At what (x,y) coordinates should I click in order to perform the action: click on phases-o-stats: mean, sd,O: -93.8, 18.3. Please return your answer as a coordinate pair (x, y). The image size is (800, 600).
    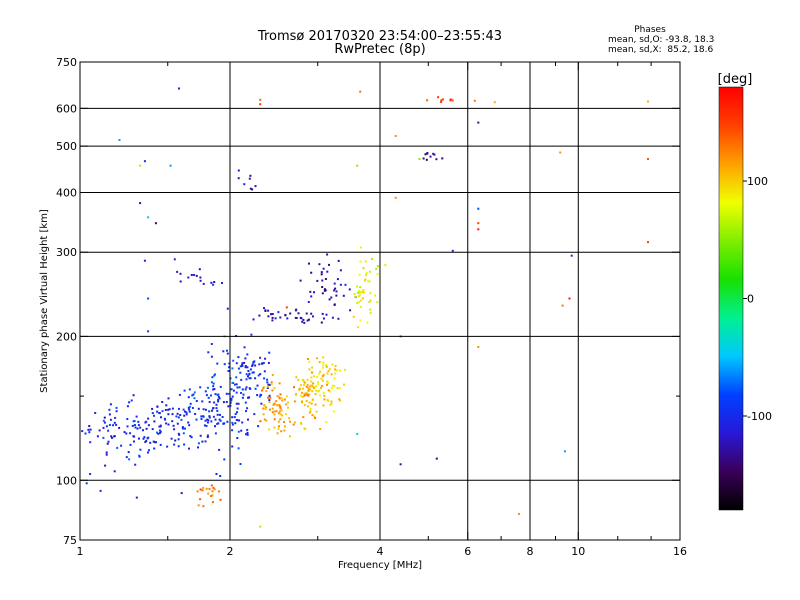
    Looking at the image, I should click on (661, 40).